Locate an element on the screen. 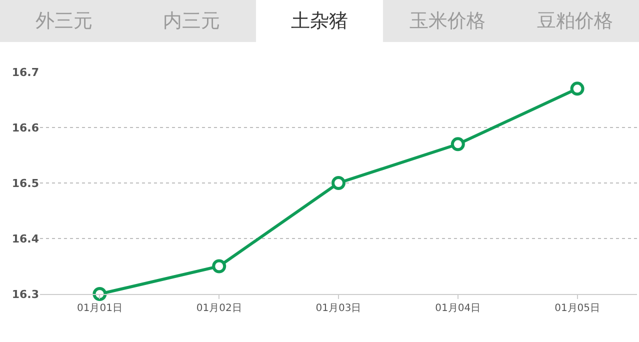 This screenshot has height=342, width=639. x-tick-label: 01月05日 is located at coordinates (577, 308).